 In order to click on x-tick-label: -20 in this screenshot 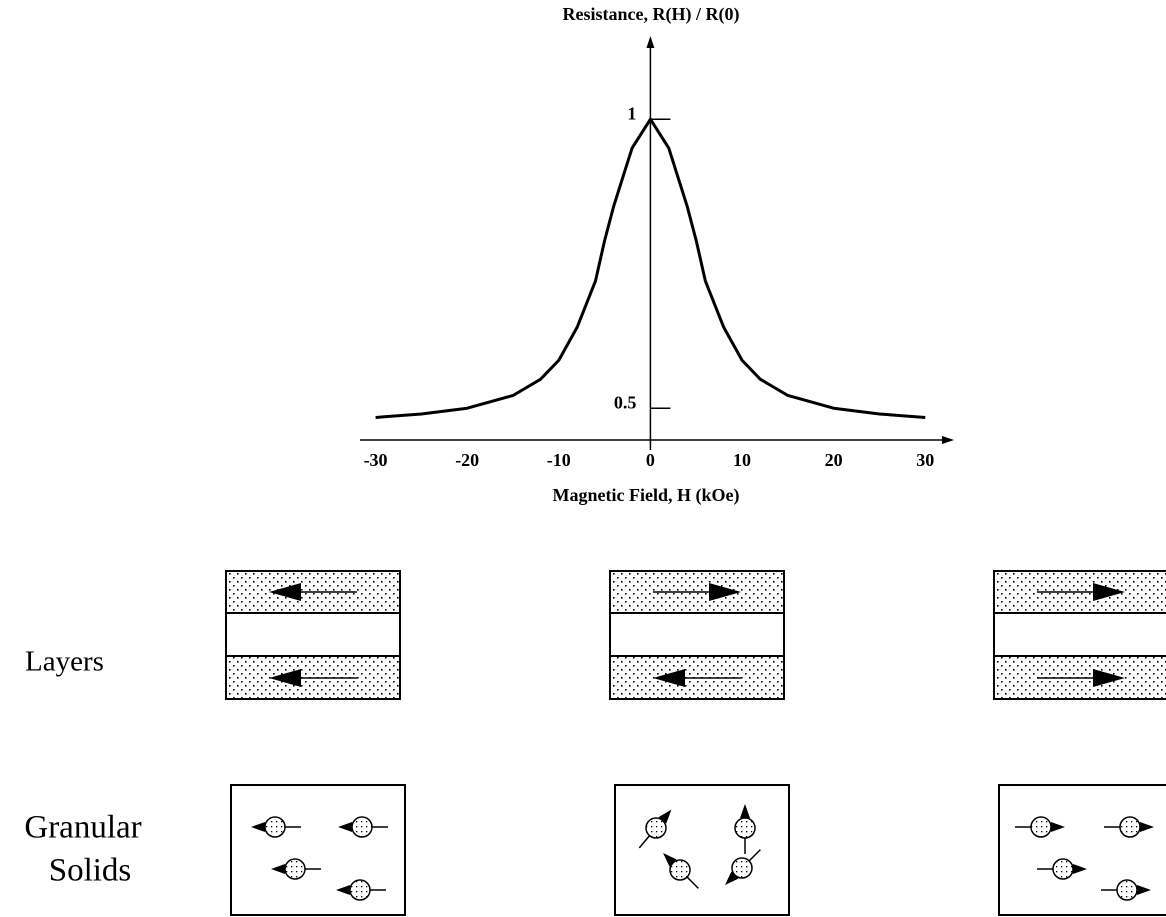, I will do `click(467, 460)`.